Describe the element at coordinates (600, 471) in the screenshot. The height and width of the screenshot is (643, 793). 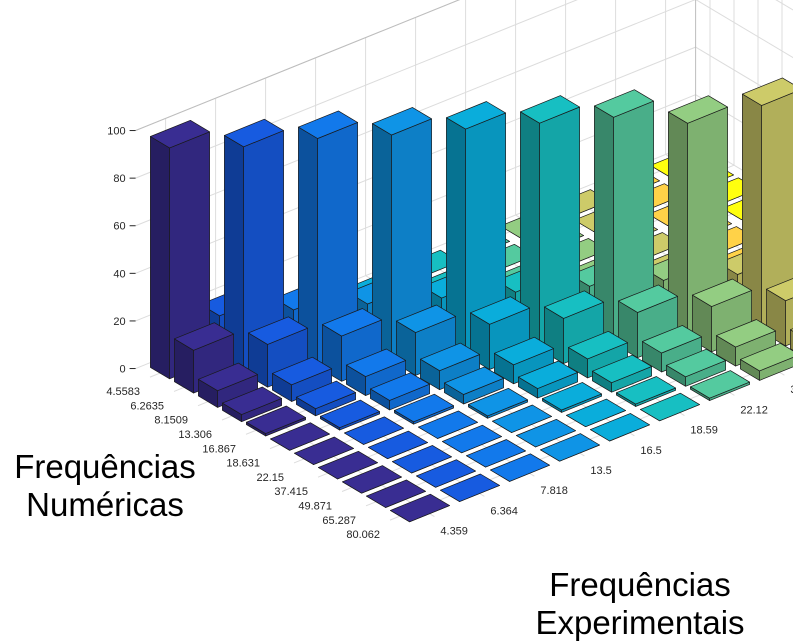
I see `experimental-tick-label: 13.5` at that location.